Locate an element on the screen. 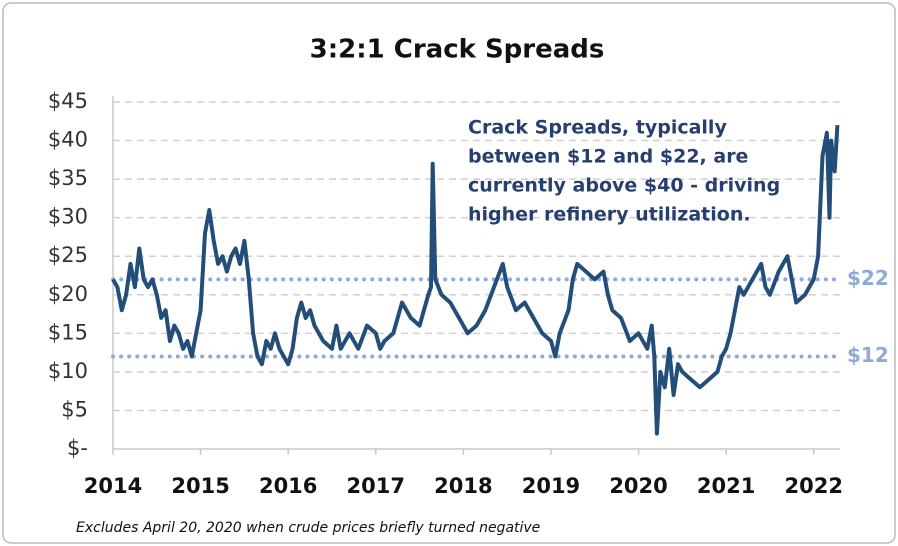 The width and height of the screenshot is (898, 546). y-tick-label: $25 is located at coordinates (68, 255).